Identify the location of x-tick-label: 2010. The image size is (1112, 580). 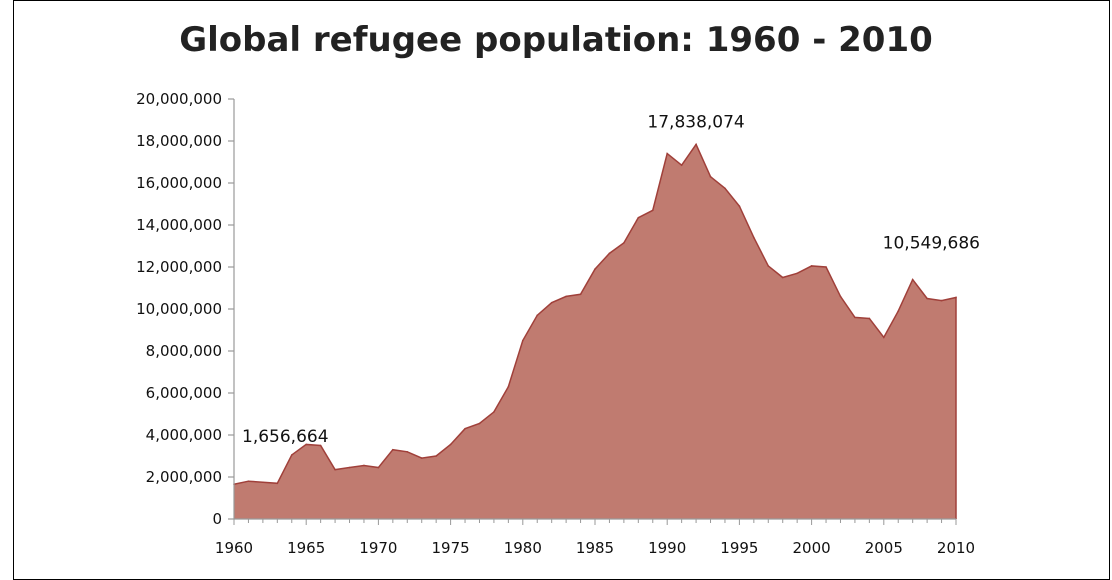
(956, 548).